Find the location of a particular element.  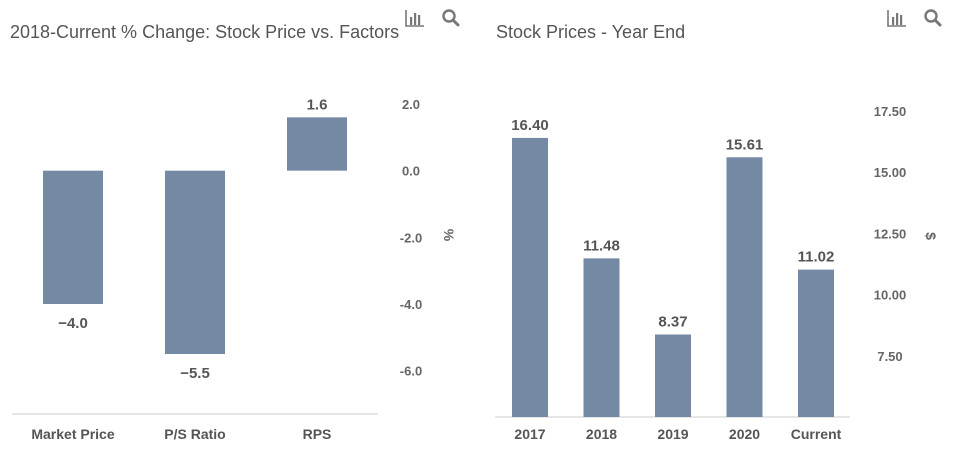

bar-2017 is located at coordinates (530, 277).